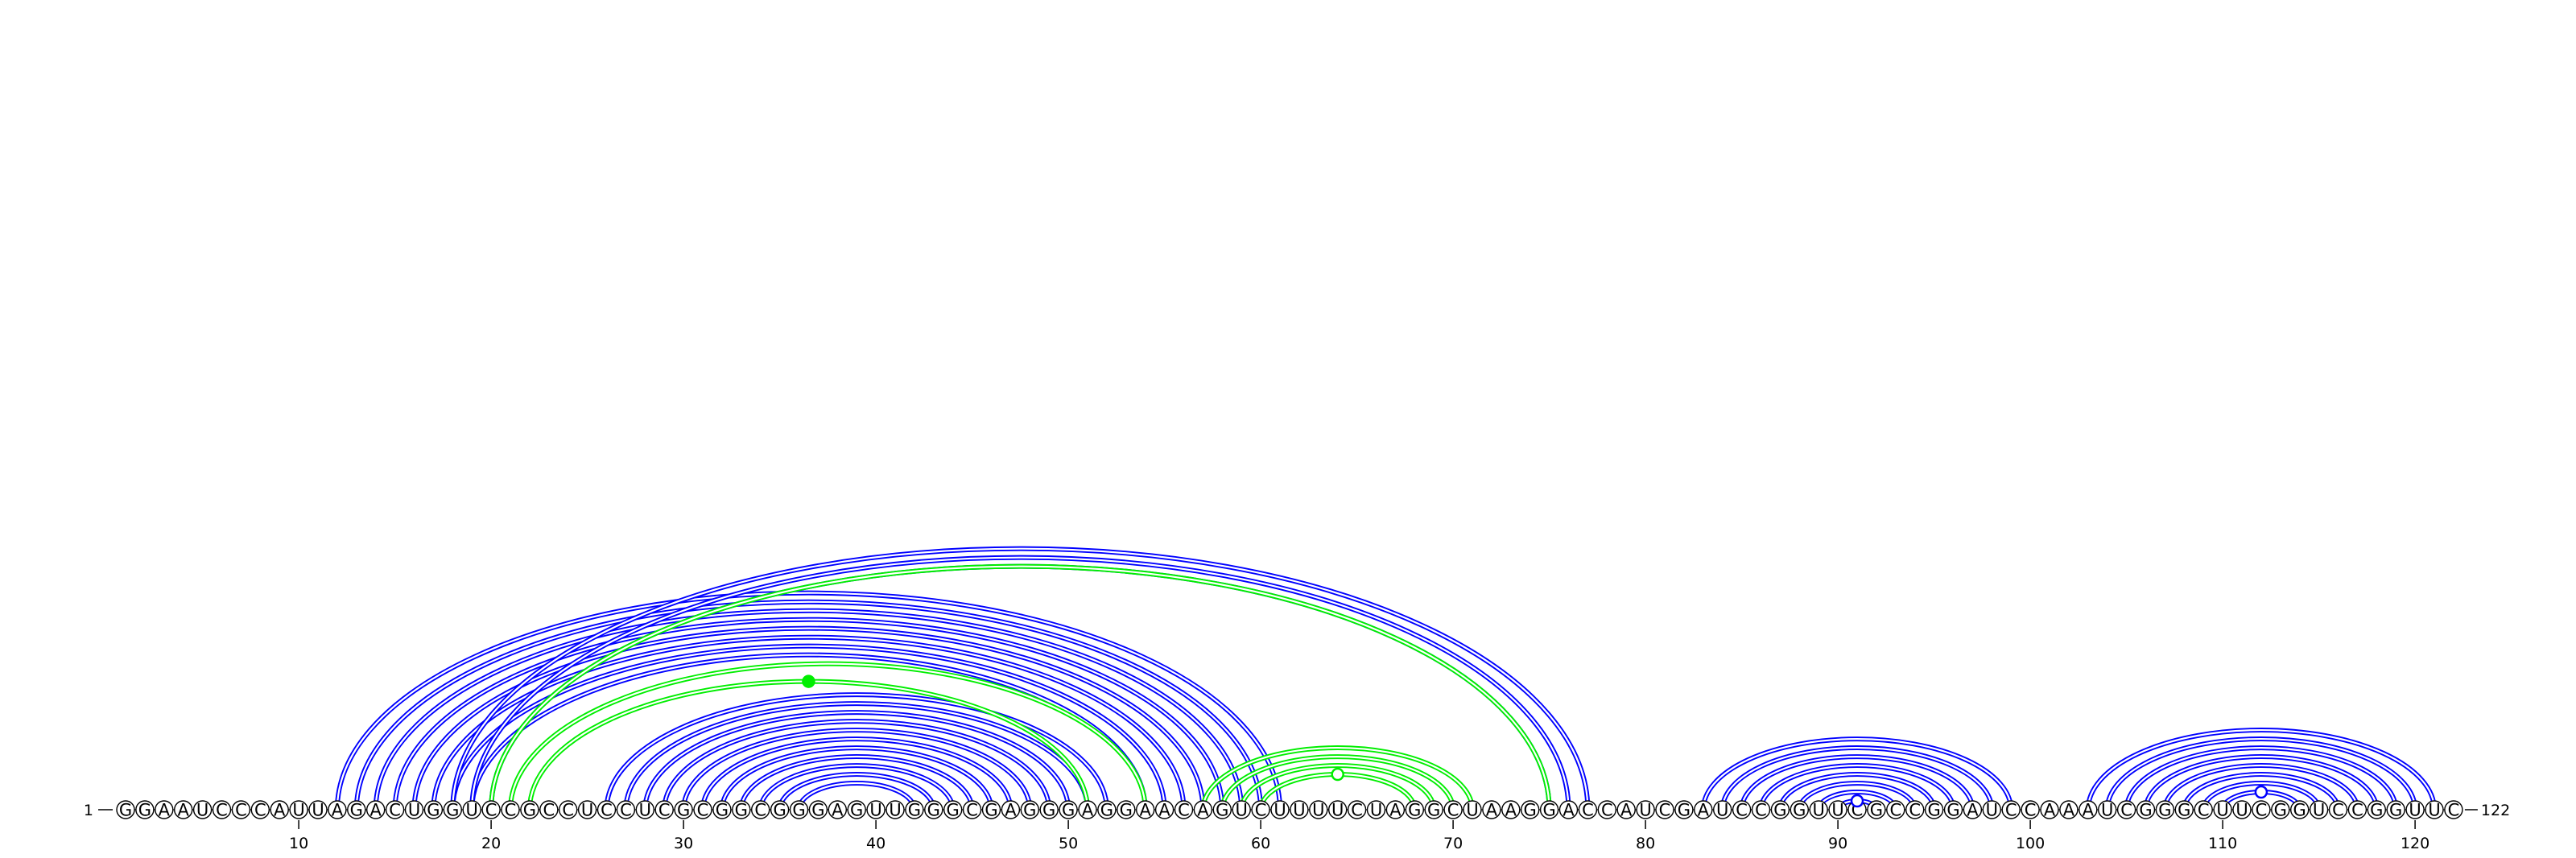 The image size is (2576, 858). I want to click on tick-label: 90, so click(1837, 844).